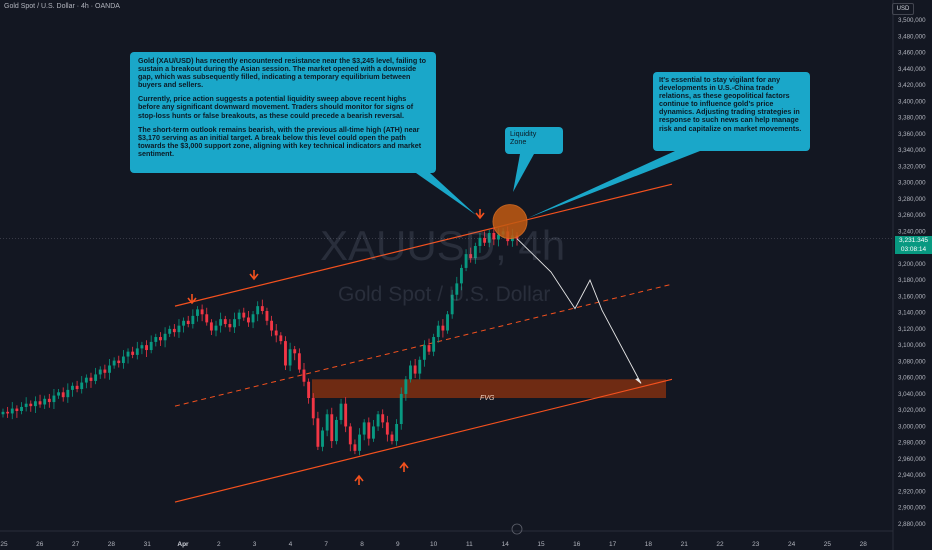  Describe the element at coordinates (523, 173) in the screenshot. I see `liquidity-callout-pointer` at that location.